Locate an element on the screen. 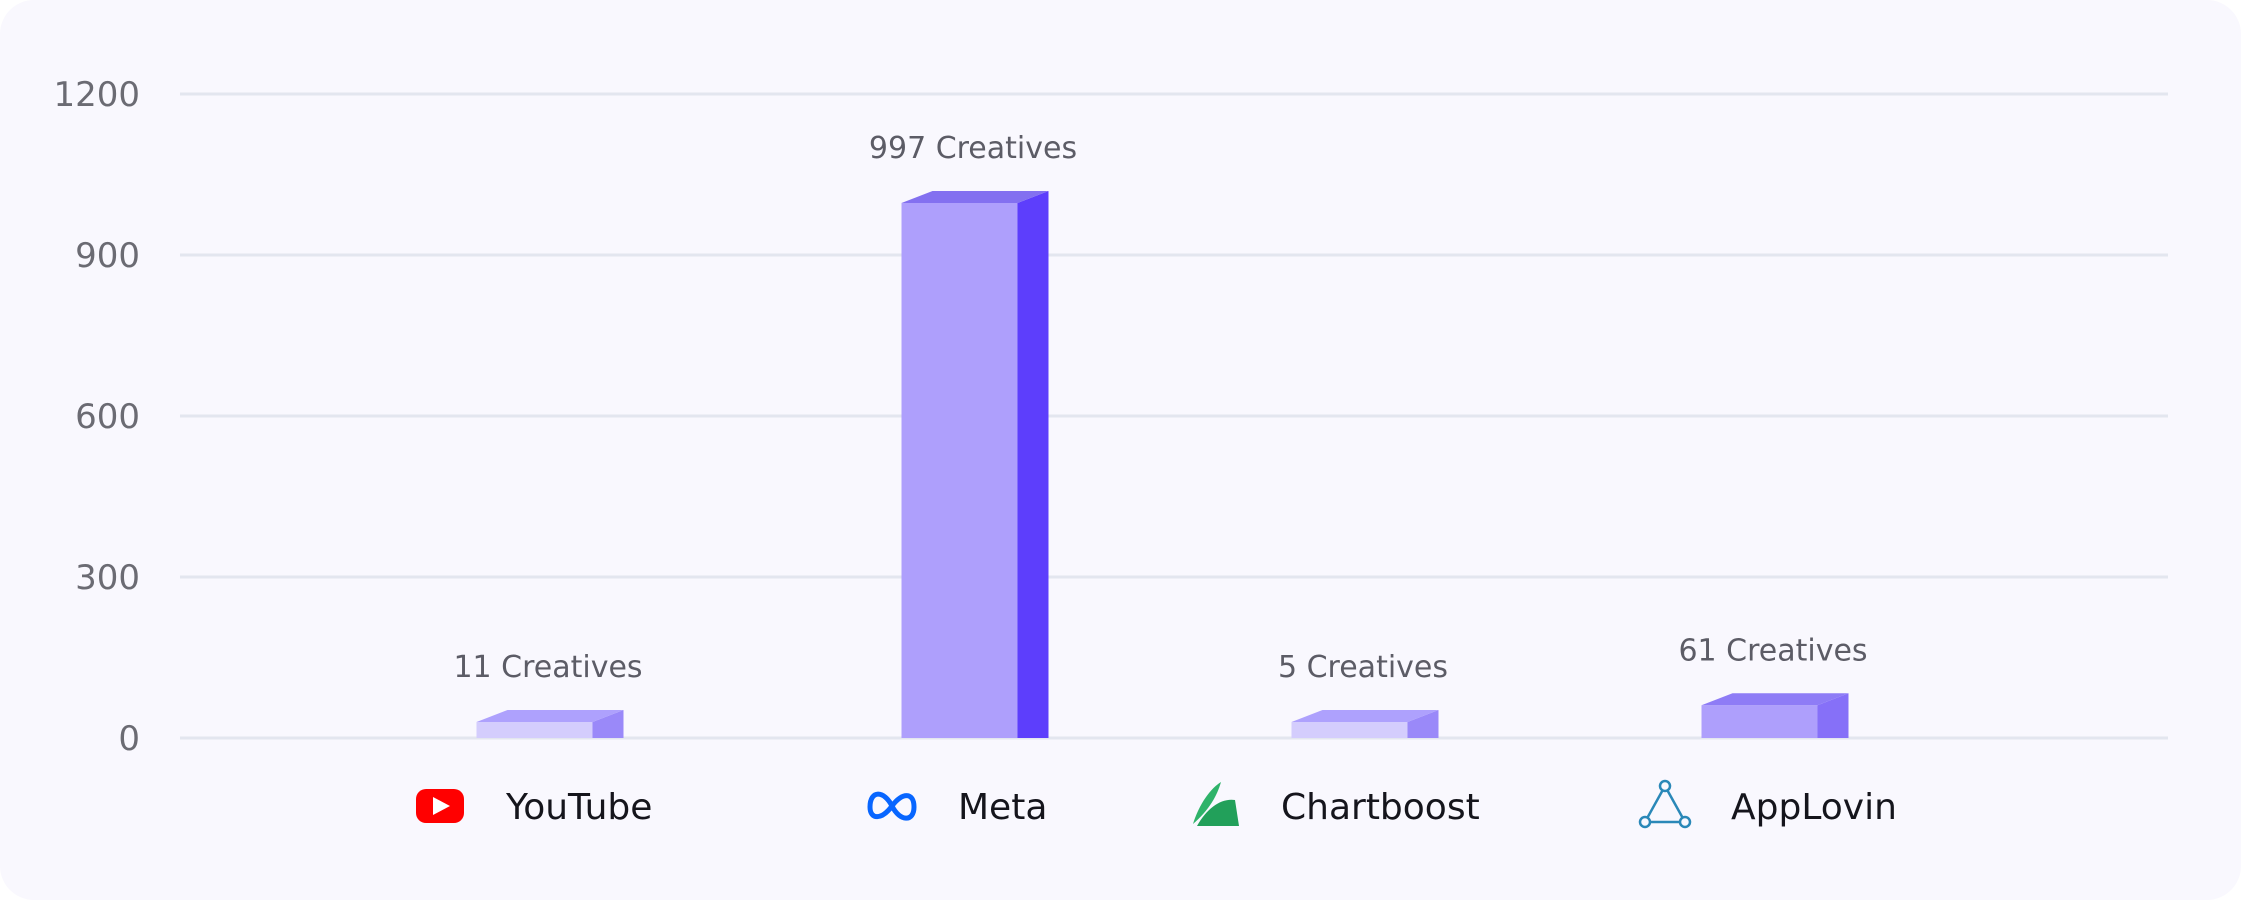 This screenshot has height=900, width=2241. y-tick-label: 600 is located at coordinates (107, 417).